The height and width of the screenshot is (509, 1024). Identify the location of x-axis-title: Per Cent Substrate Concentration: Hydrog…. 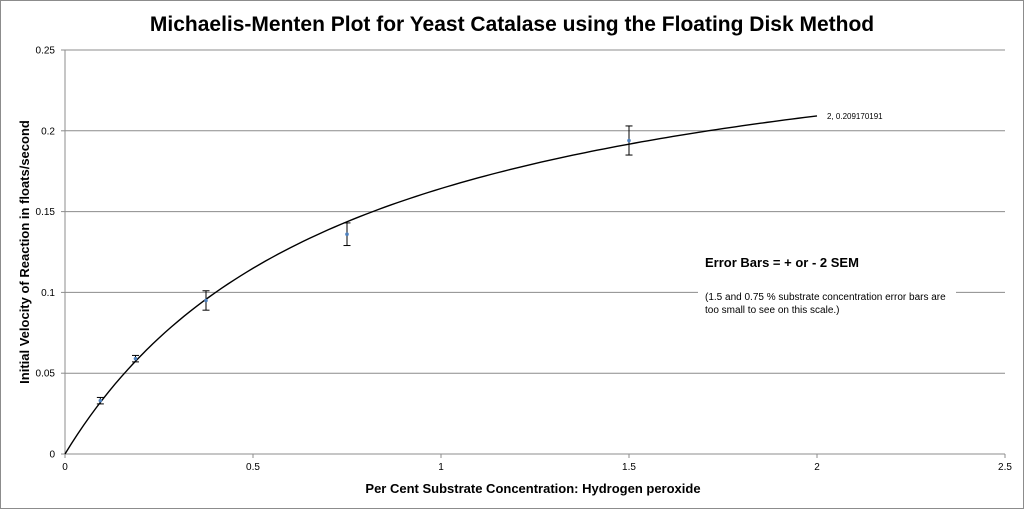
(532, 488).